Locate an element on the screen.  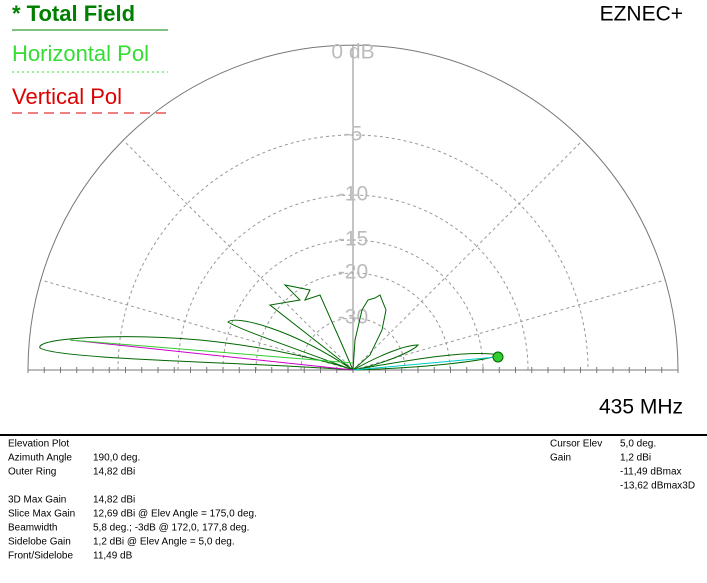
ring-label: -15 is located at coordinates (353, 239).